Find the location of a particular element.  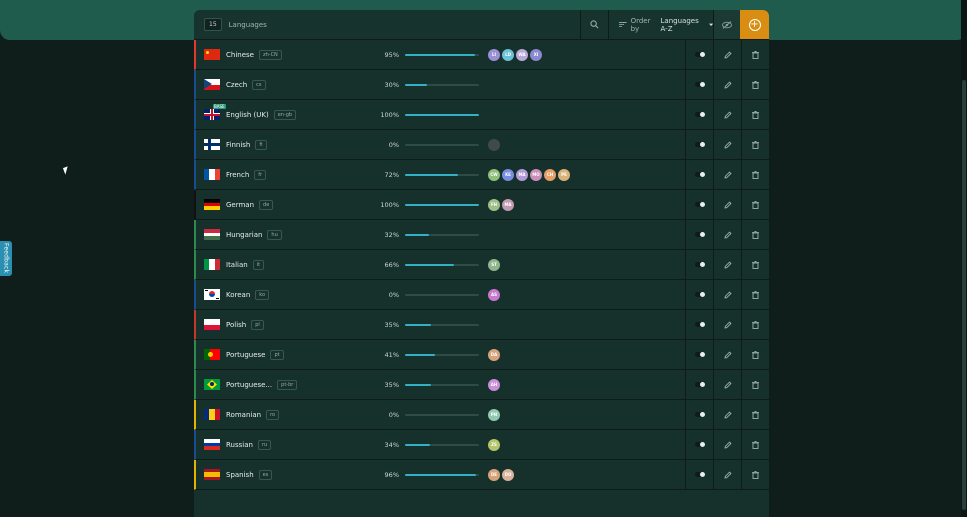

avatar is located at coordinates (494, 144).